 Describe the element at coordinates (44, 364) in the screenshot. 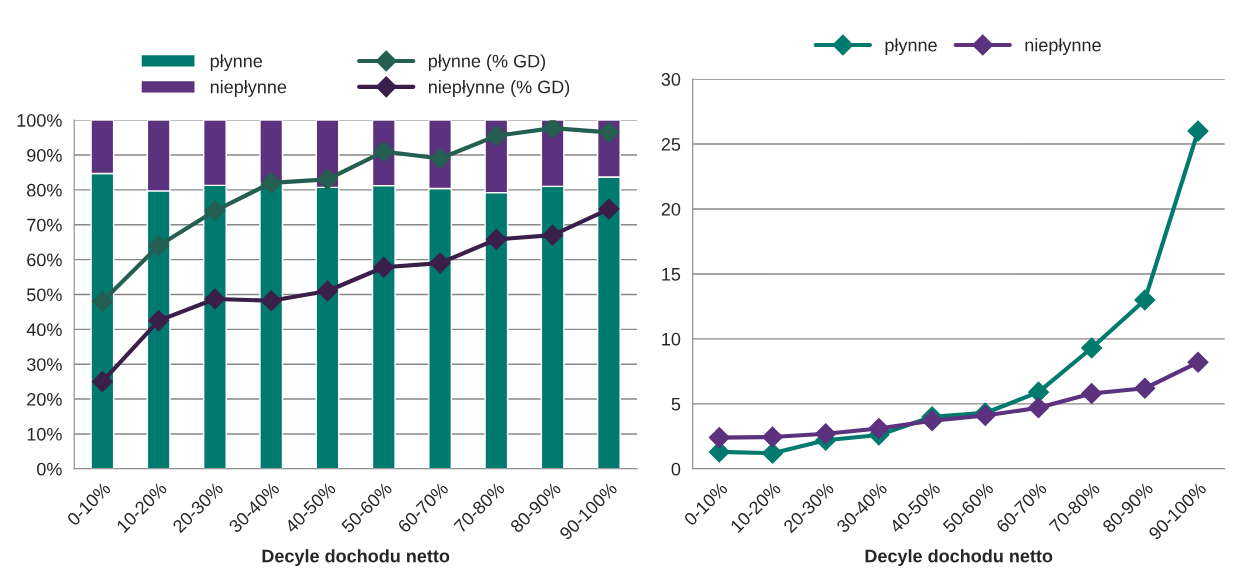

I see `y-tick-label: 30%` at that location.